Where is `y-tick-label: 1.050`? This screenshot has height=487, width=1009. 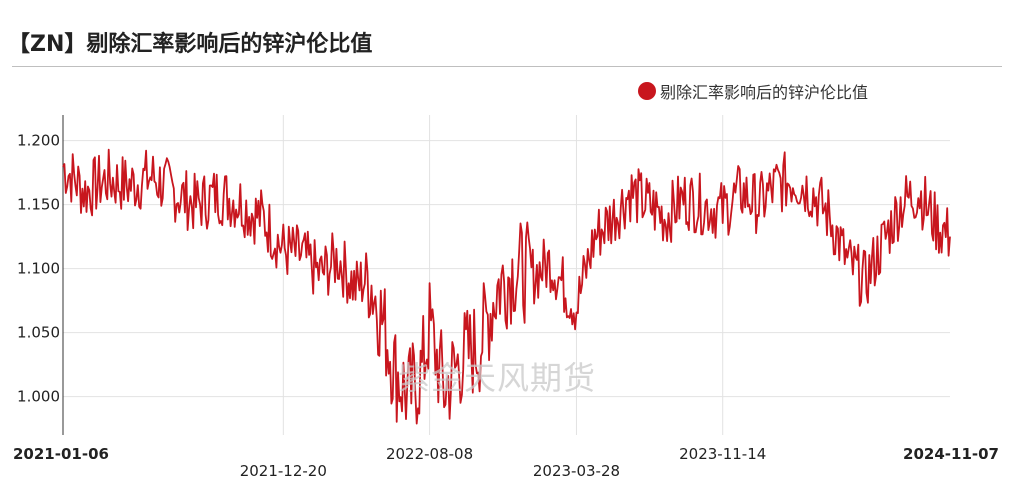 y-tick-label: 1.050 is located at coordinates (38, 333).